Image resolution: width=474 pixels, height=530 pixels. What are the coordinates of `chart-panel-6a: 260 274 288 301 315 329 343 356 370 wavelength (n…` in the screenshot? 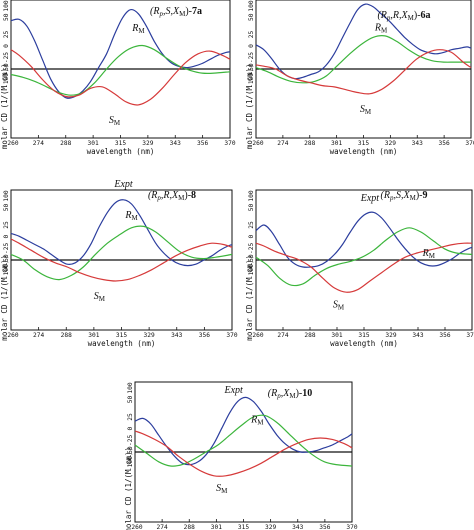 It's located at (359, 78).